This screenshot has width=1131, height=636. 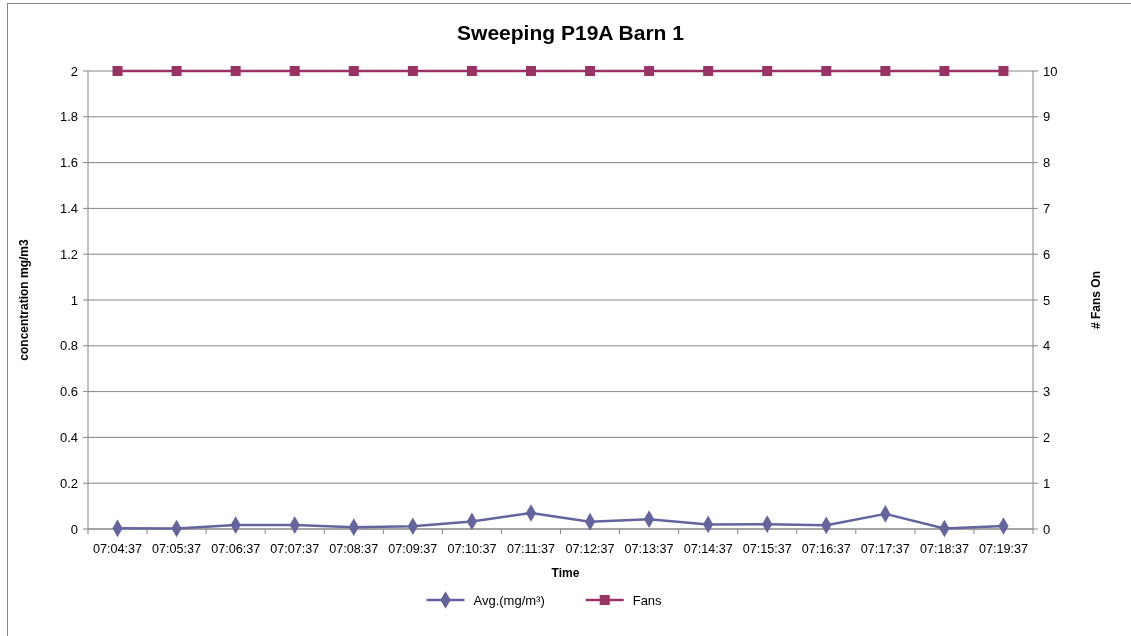 What do you see at coordinates (1047, 392) in the screenshot?
I see `y2-tick-label: 3` at bounding box center [1047, 392].